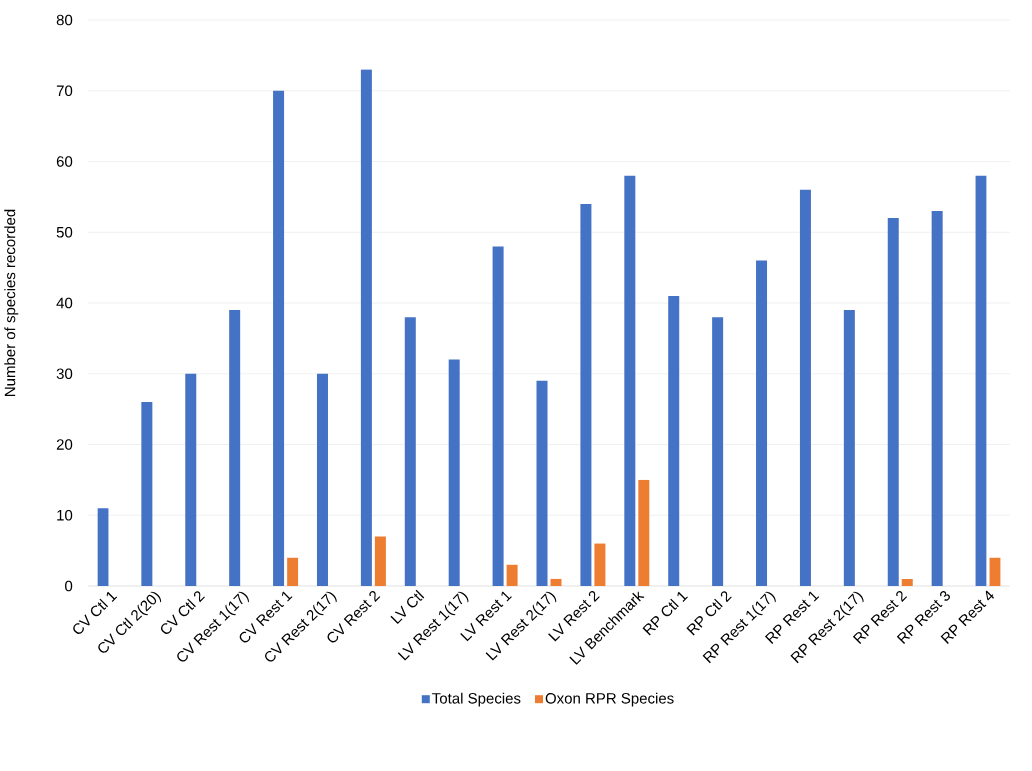  What do you see at coordinates (64, 161) in the screenshot?
I see `y-tick-label: 60` at bounding box center [64, 161].